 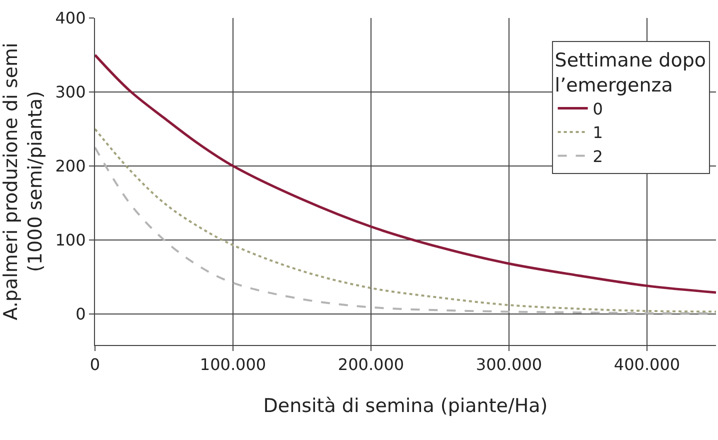 I want to click on legend-label: 1, so click(x=597, y=132).